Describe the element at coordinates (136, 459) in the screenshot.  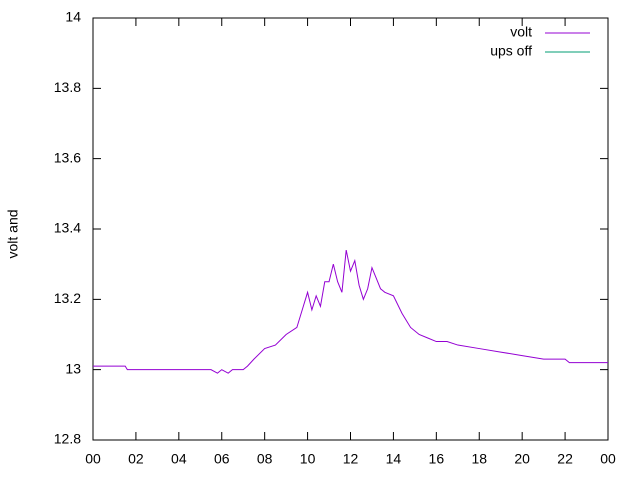
I see `x-tick-label: 02` at that location.